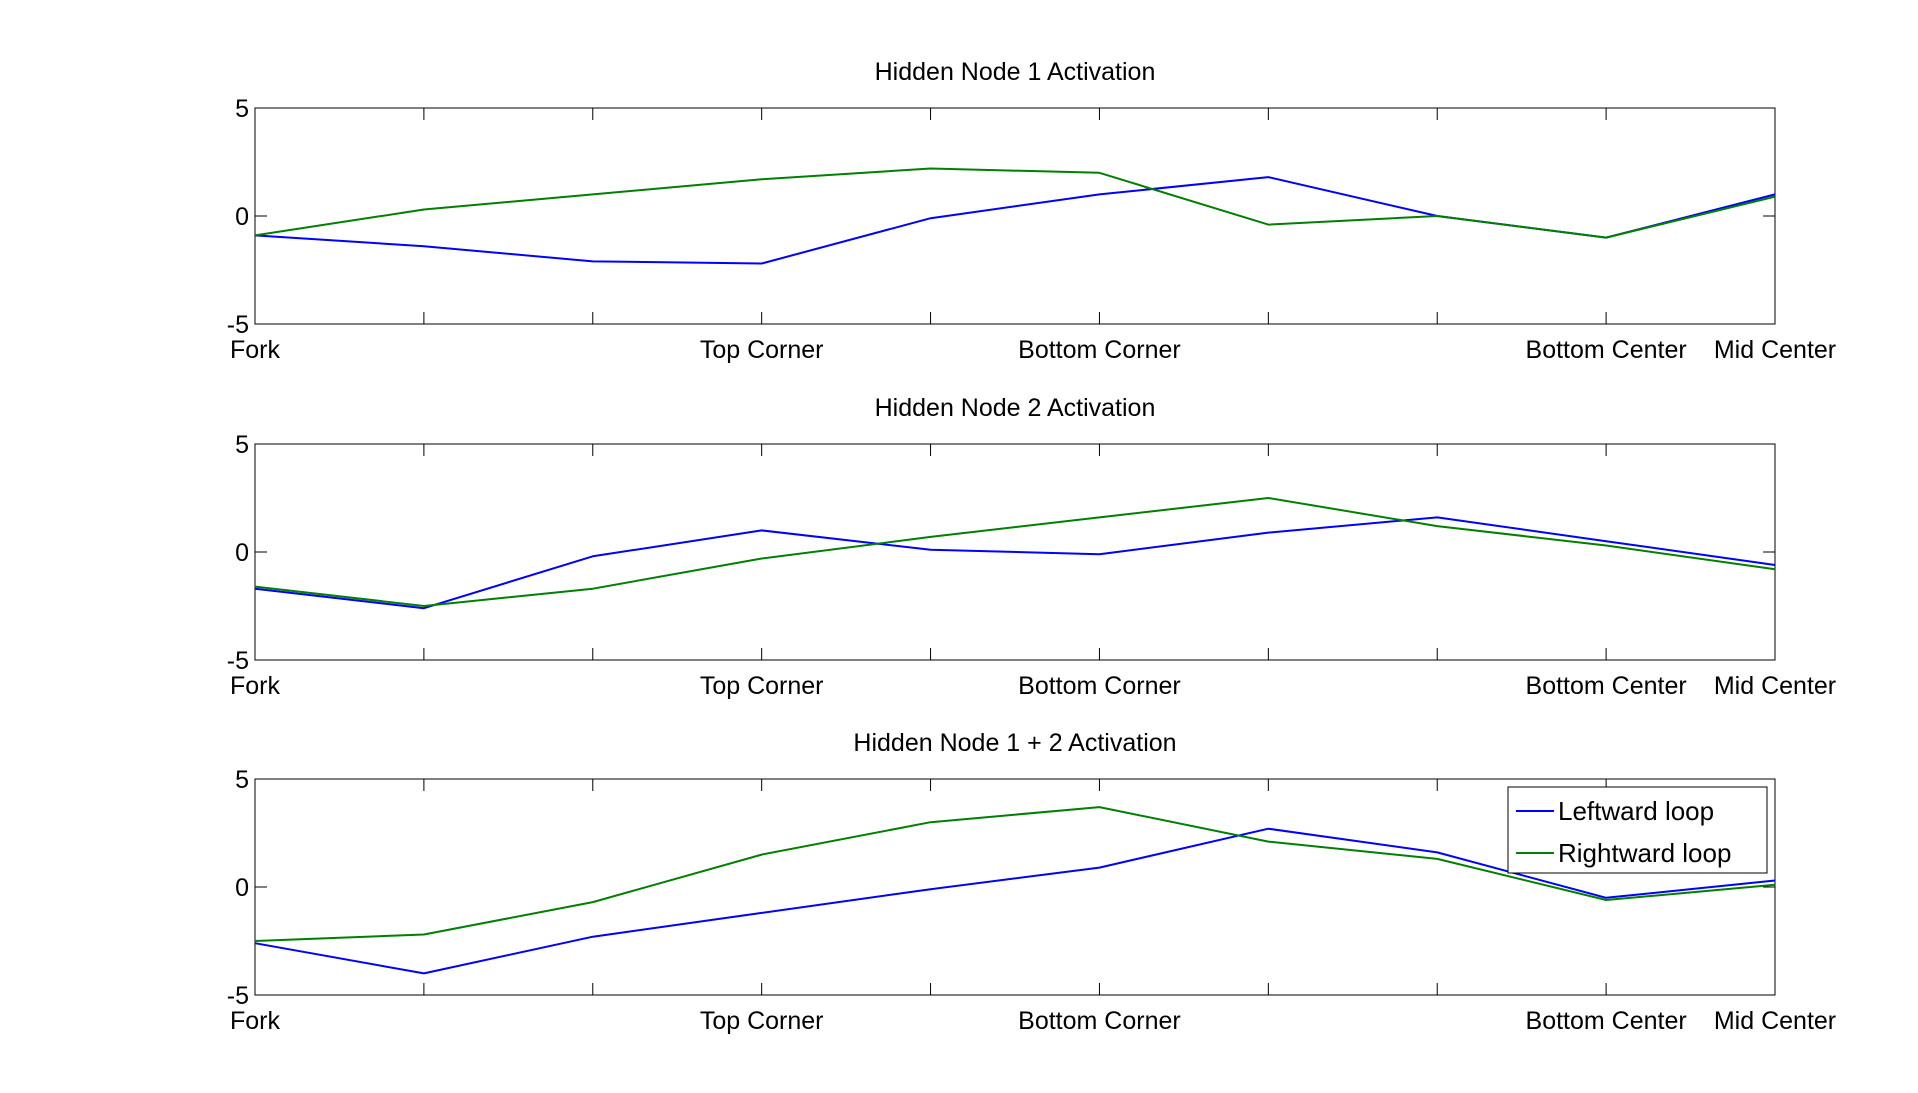  Describe the element at coordinates (1014, 743) in the screenshot. I see `chart-title: Hidden Node 1 + 2 Activation` at that location.